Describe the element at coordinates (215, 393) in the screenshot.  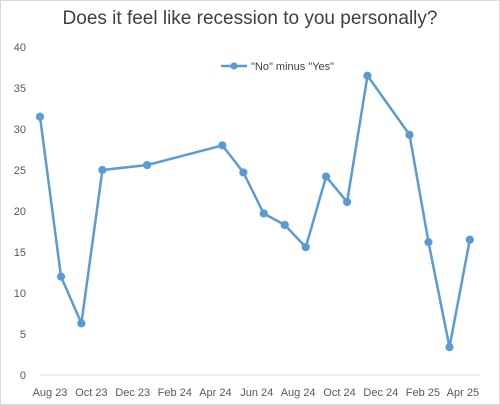
I see `x-tick-label: Apr 24` at that location.